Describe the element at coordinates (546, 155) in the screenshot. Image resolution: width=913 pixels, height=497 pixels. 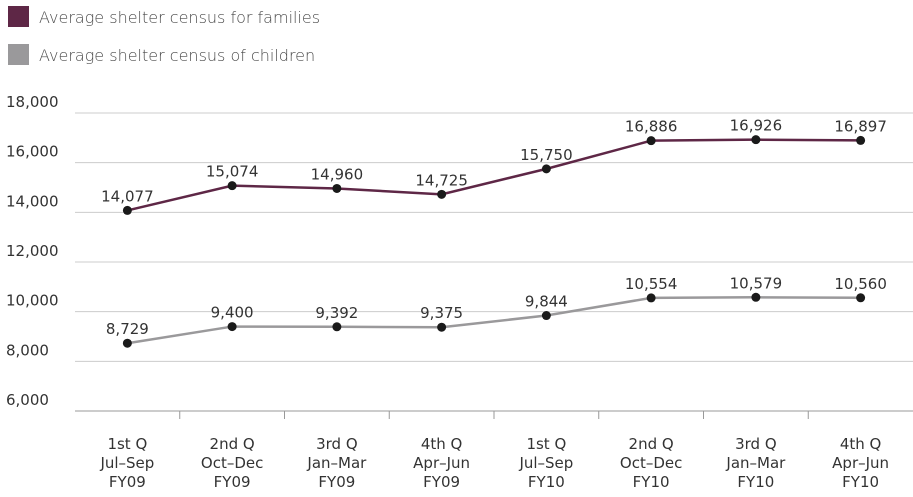
I see `data-label: 15,750` at that location.